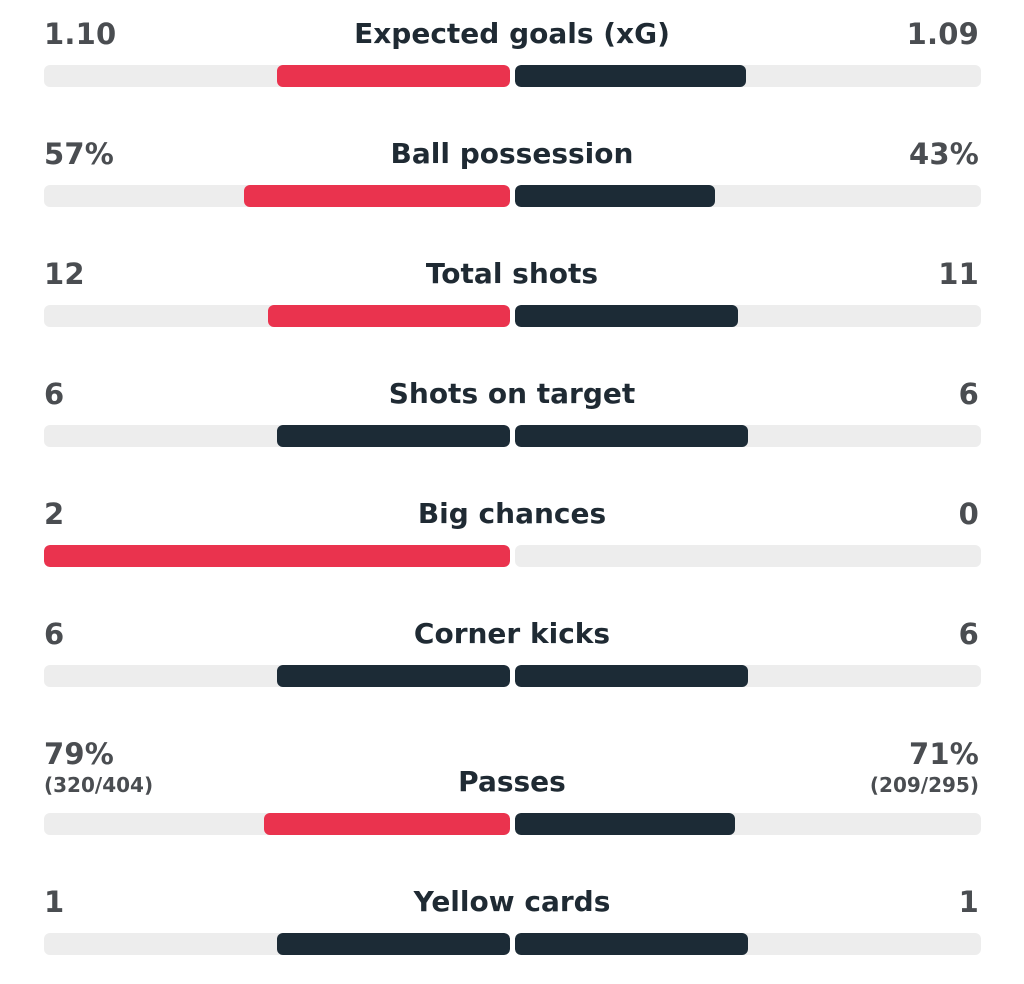 The width and height of the screenshot is (1024, 984). Describe the element at coordinates (942, 34) in the screenshot. I see `away-value: 1.09` at that location.